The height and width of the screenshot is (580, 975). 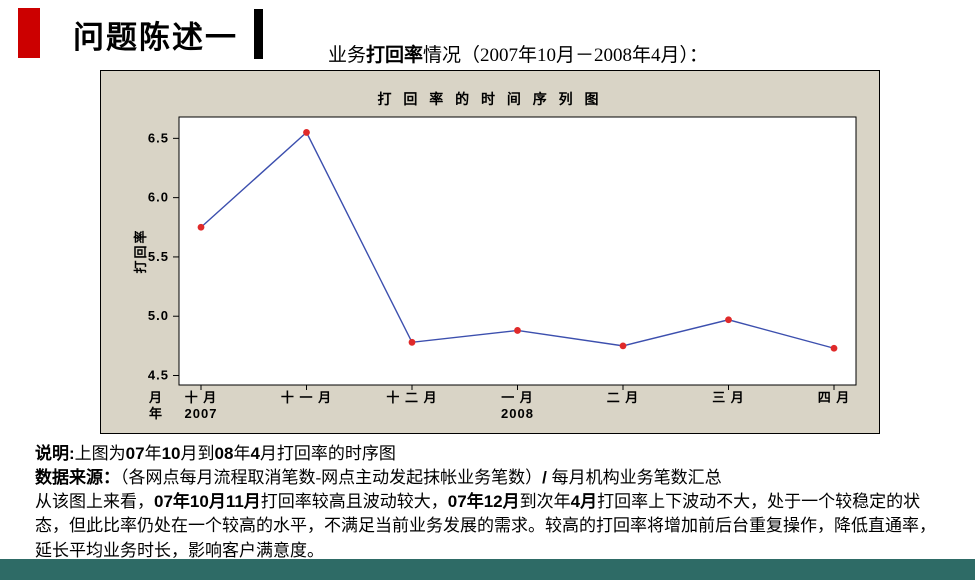 I want to click on text-segment: 07, so click(x=135, y=453).